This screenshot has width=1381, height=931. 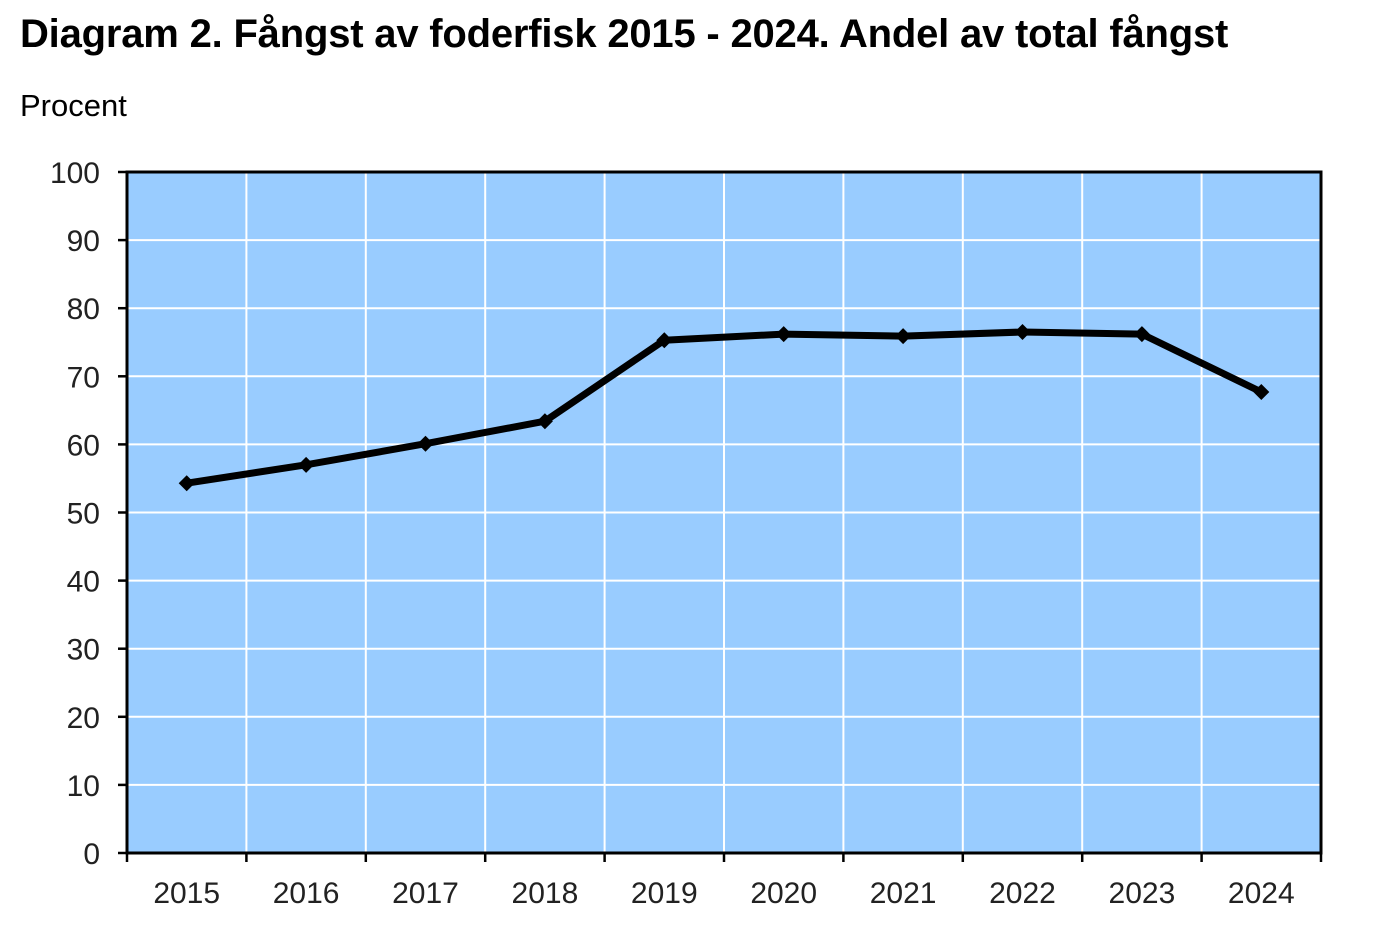 I want to click on y-tick-label-70: 70, so click(x=83, y=377).